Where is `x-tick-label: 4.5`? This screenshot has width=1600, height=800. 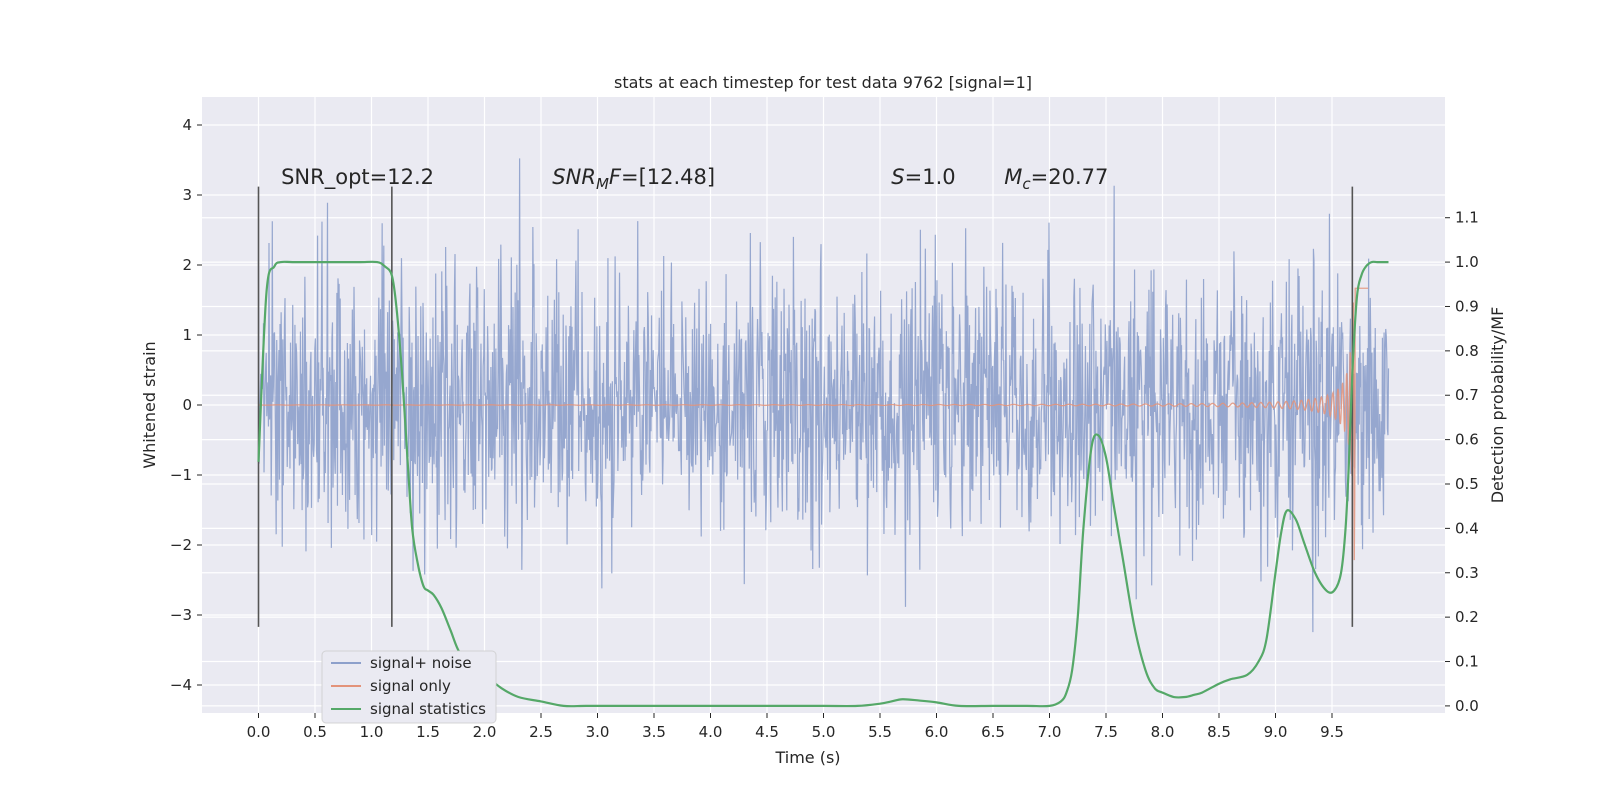 x-tick-label: 4.5 is located at coordinates (767, 732).